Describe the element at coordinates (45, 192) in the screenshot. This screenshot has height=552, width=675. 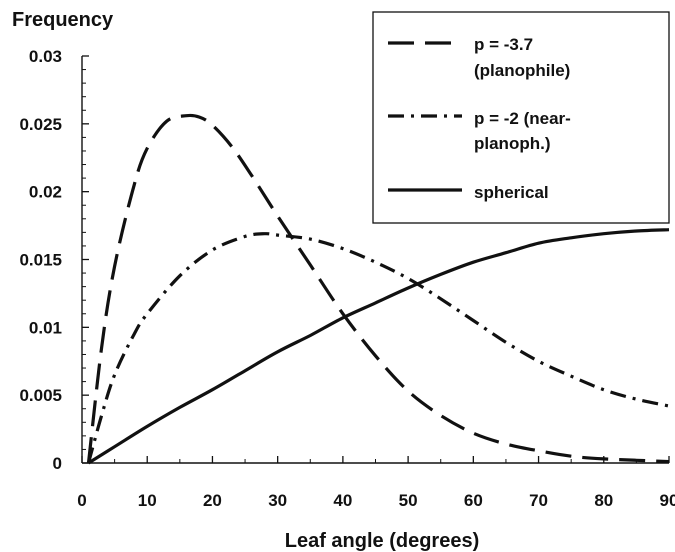
I see `y-tick-label: 0.02` at that location.